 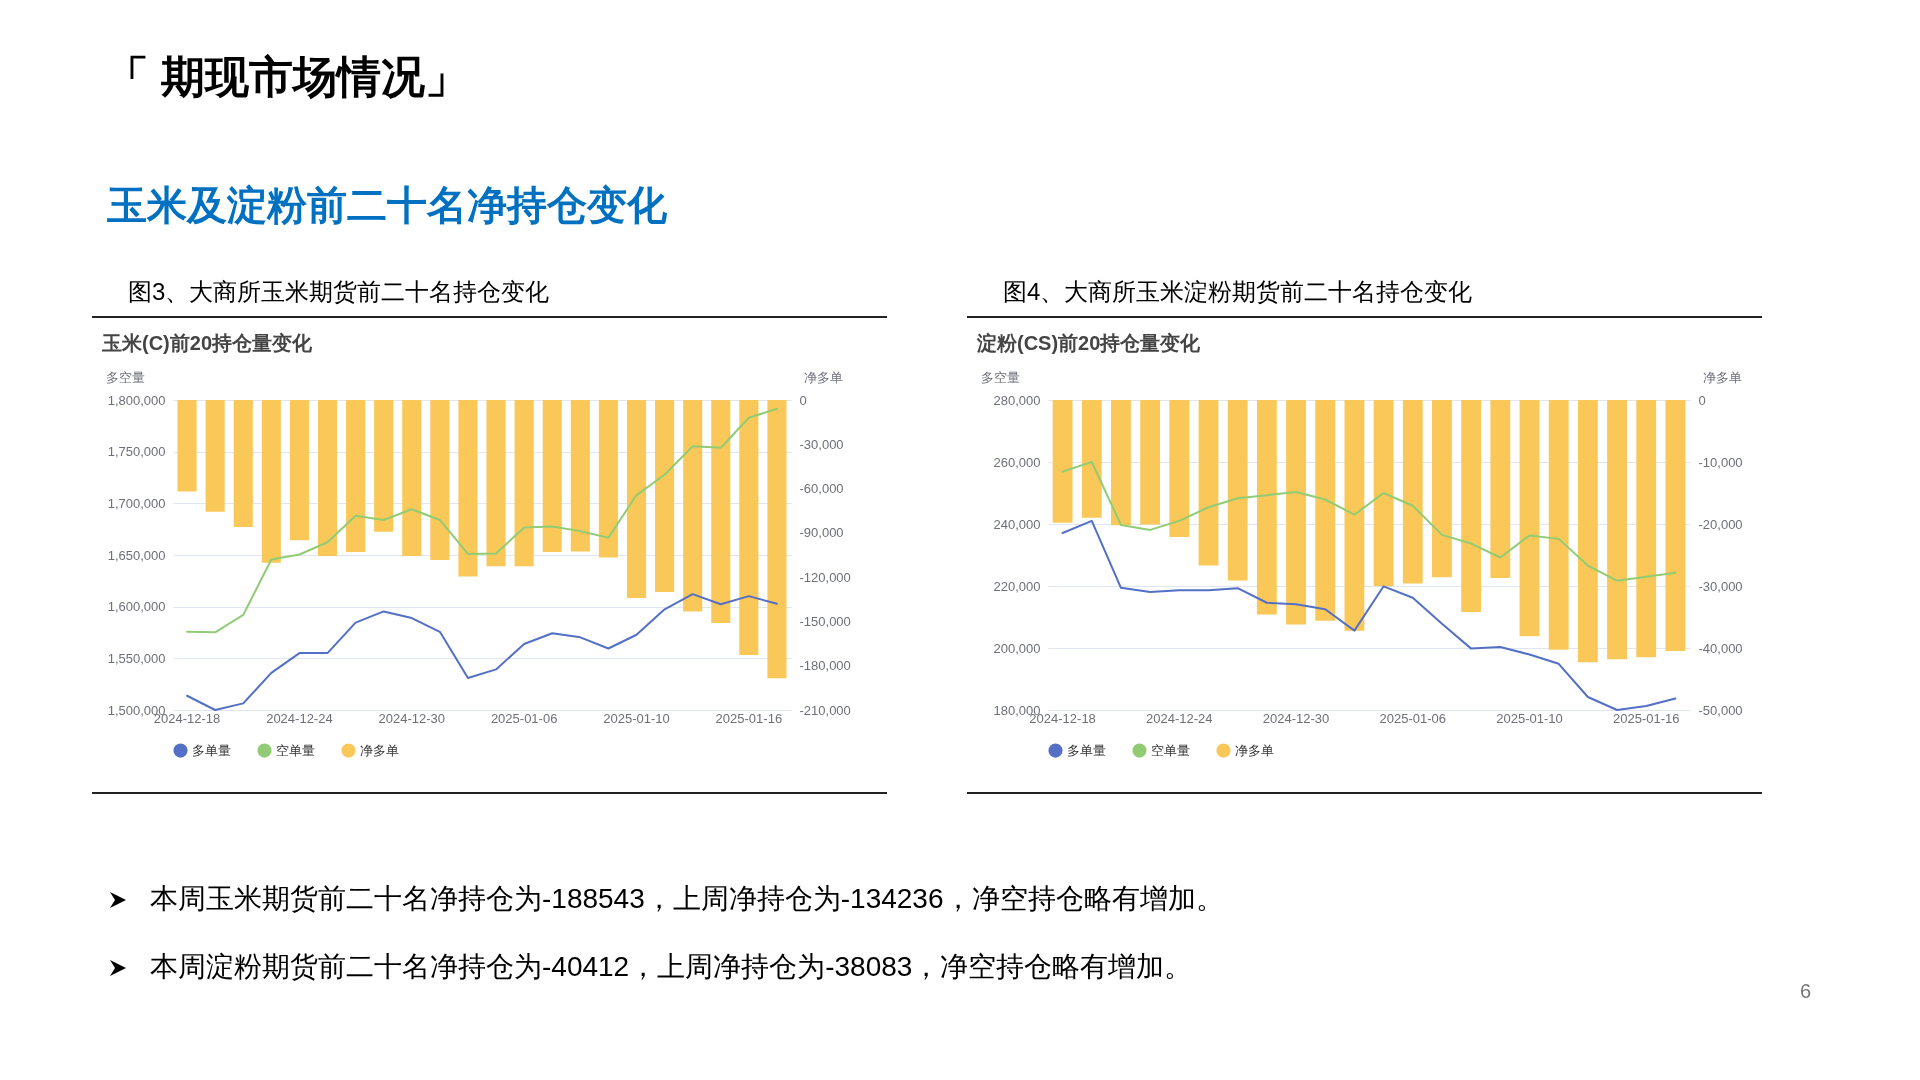 I want to click on y-tick-label: 1,700,000, so click(x=136, y=503).